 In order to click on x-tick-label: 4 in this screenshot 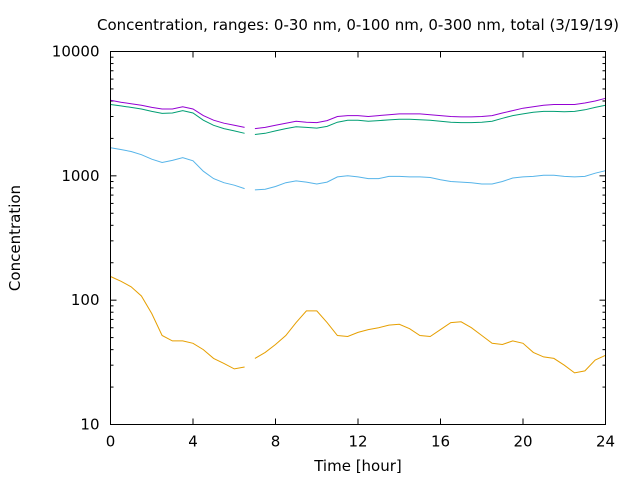, I will do `click(193, 442)`.